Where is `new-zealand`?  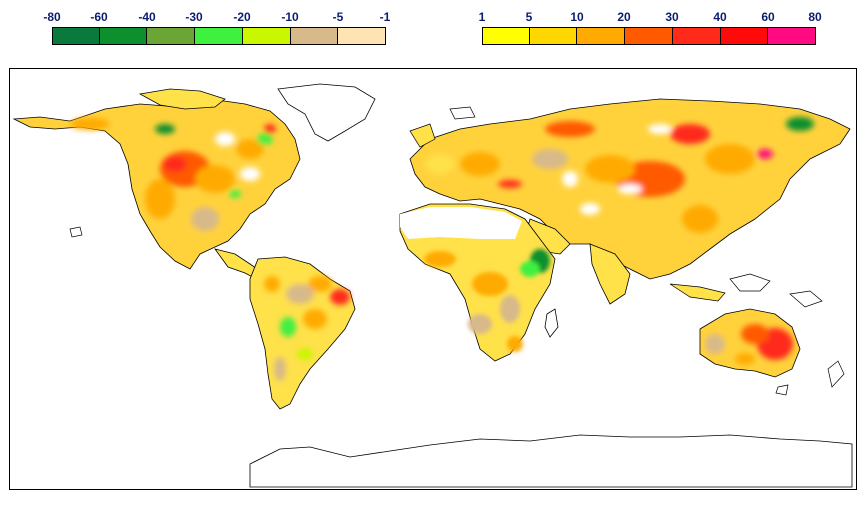
new-zealand is located at coordinates (836, 374).